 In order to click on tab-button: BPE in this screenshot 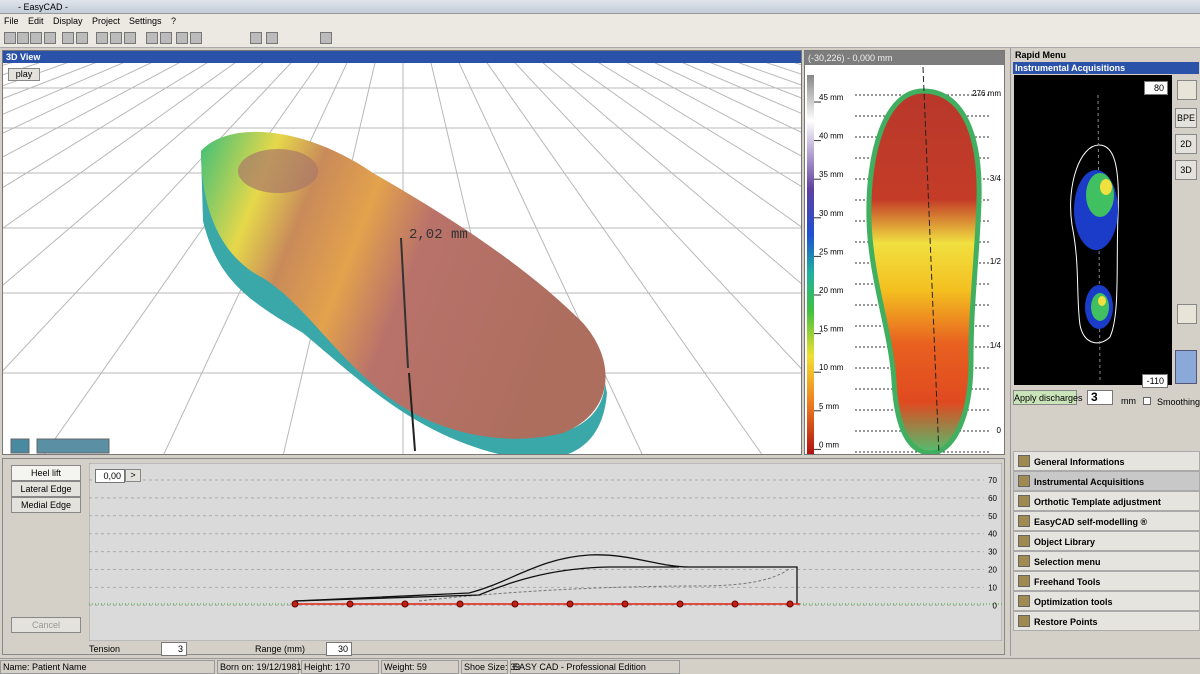, I will do `click(1186, 118)`.